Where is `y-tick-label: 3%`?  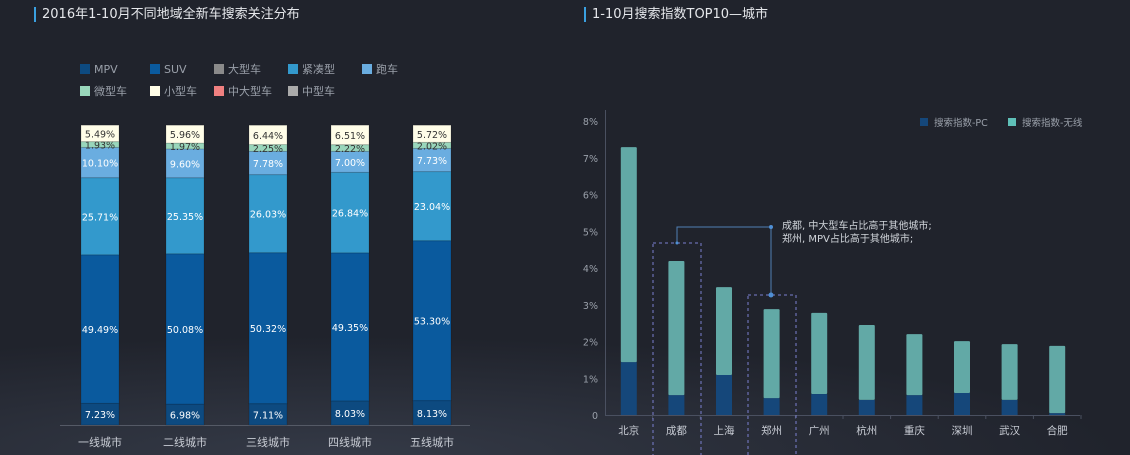 y-tick-label: 3% is located at coordinates (590, 306).